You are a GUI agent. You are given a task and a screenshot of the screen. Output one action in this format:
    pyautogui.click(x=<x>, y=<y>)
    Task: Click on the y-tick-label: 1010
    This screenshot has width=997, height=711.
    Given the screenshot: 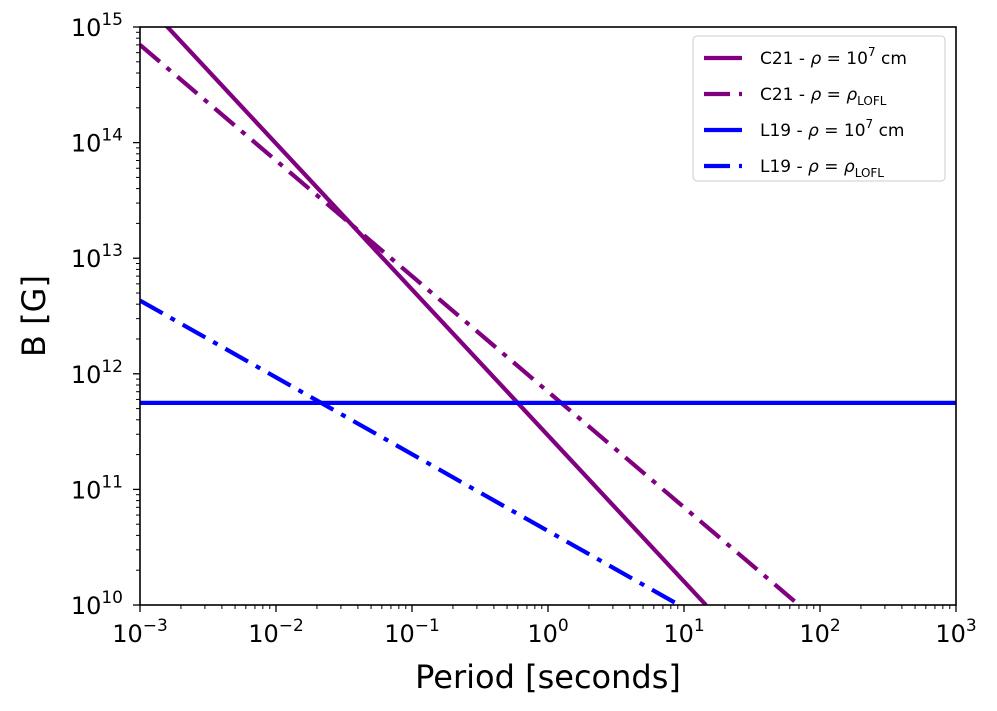 What is the action you would take?
    pyautogui.click(x=97, y=604)
    